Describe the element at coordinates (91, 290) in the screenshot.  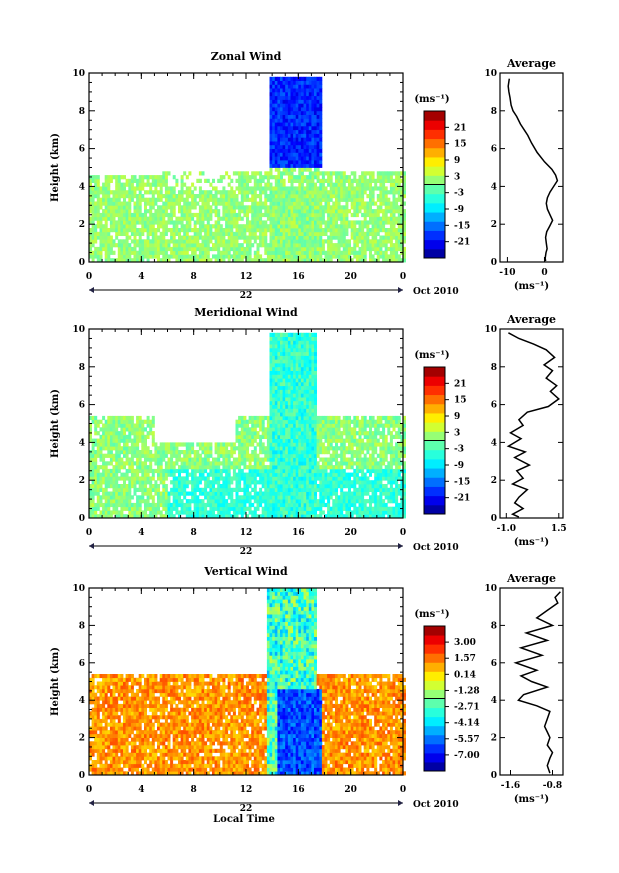
I see `date-bar-start-marker` at that location.